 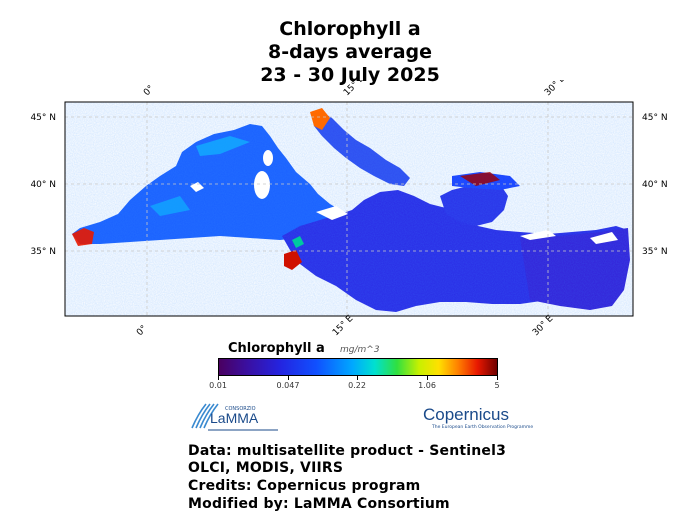 What do you see at coordinates (427, 385) in the screenshot?
I see `colorbar-tick-label: 1.06` at bounding box center [427, 385].